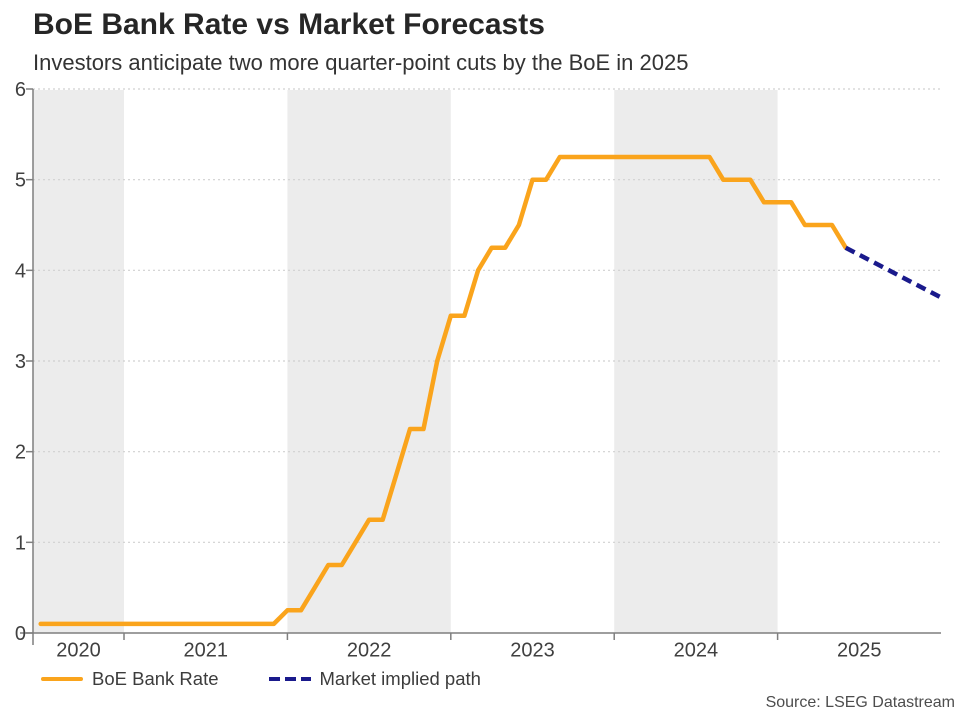  What do you see at coordinates (205, 651) in the screenshot?
I see `x-tick-label: 2021` at bounding box center [205, 651].